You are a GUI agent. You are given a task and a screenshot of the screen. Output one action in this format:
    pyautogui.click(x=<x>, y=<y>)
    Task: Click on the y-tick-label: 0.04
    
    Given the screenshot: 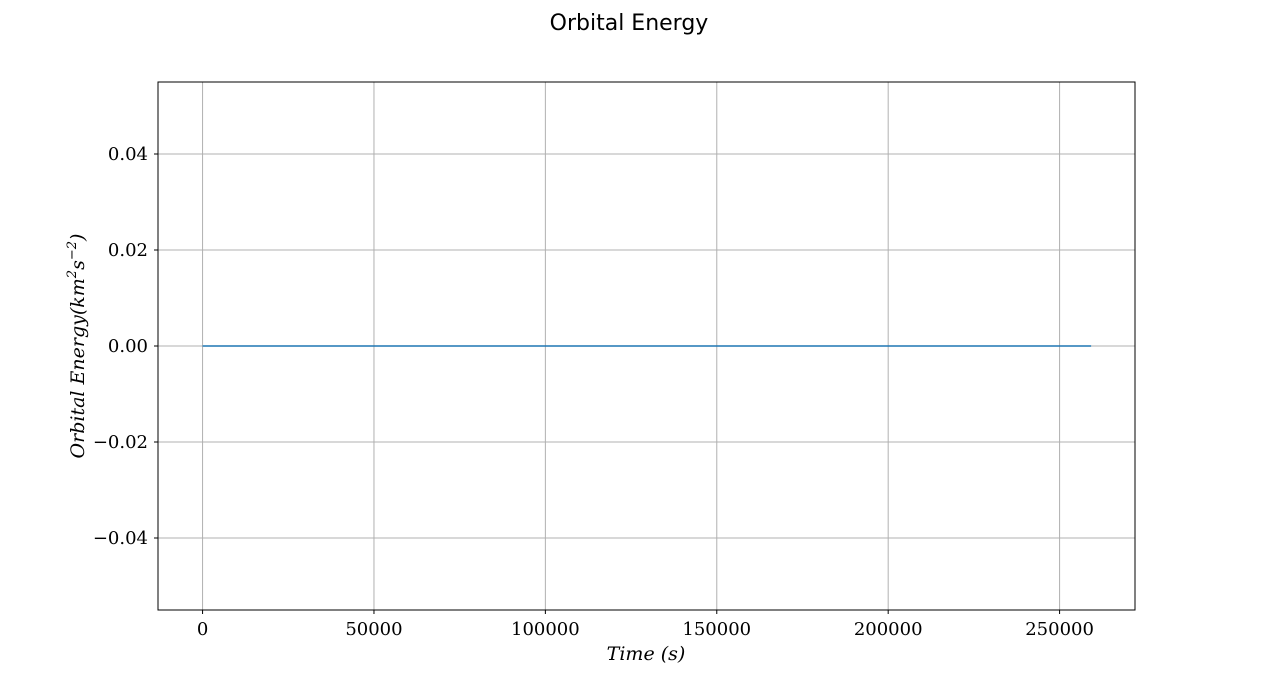 What is the action you would take?
    pyautogui.click(x=128, y=154)
    